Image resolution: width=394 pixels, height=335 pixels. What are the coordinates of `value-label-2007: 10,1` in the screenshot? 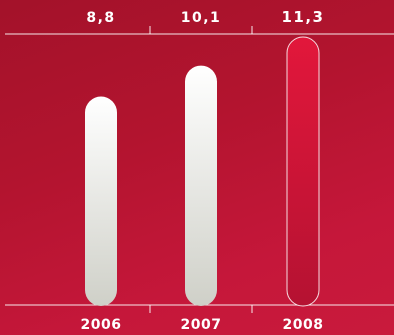 It's located at (201, 18).